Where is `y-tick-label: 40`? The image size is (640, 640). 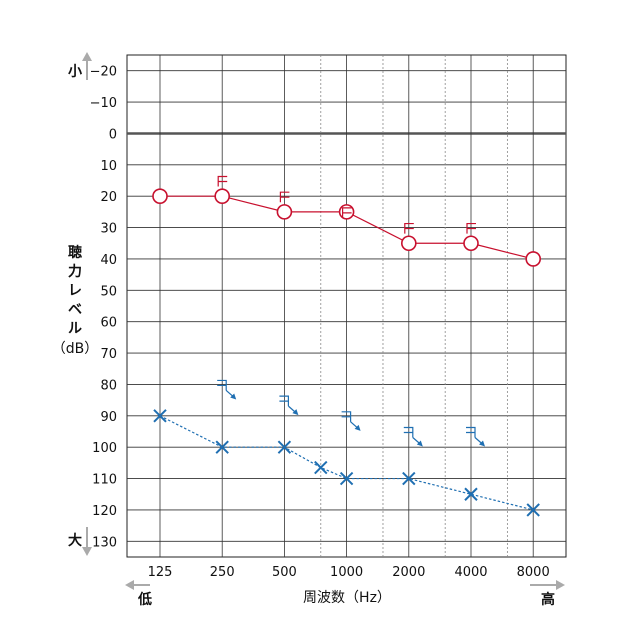
y-tick-label: 40 is located at coordinates (108, 260).